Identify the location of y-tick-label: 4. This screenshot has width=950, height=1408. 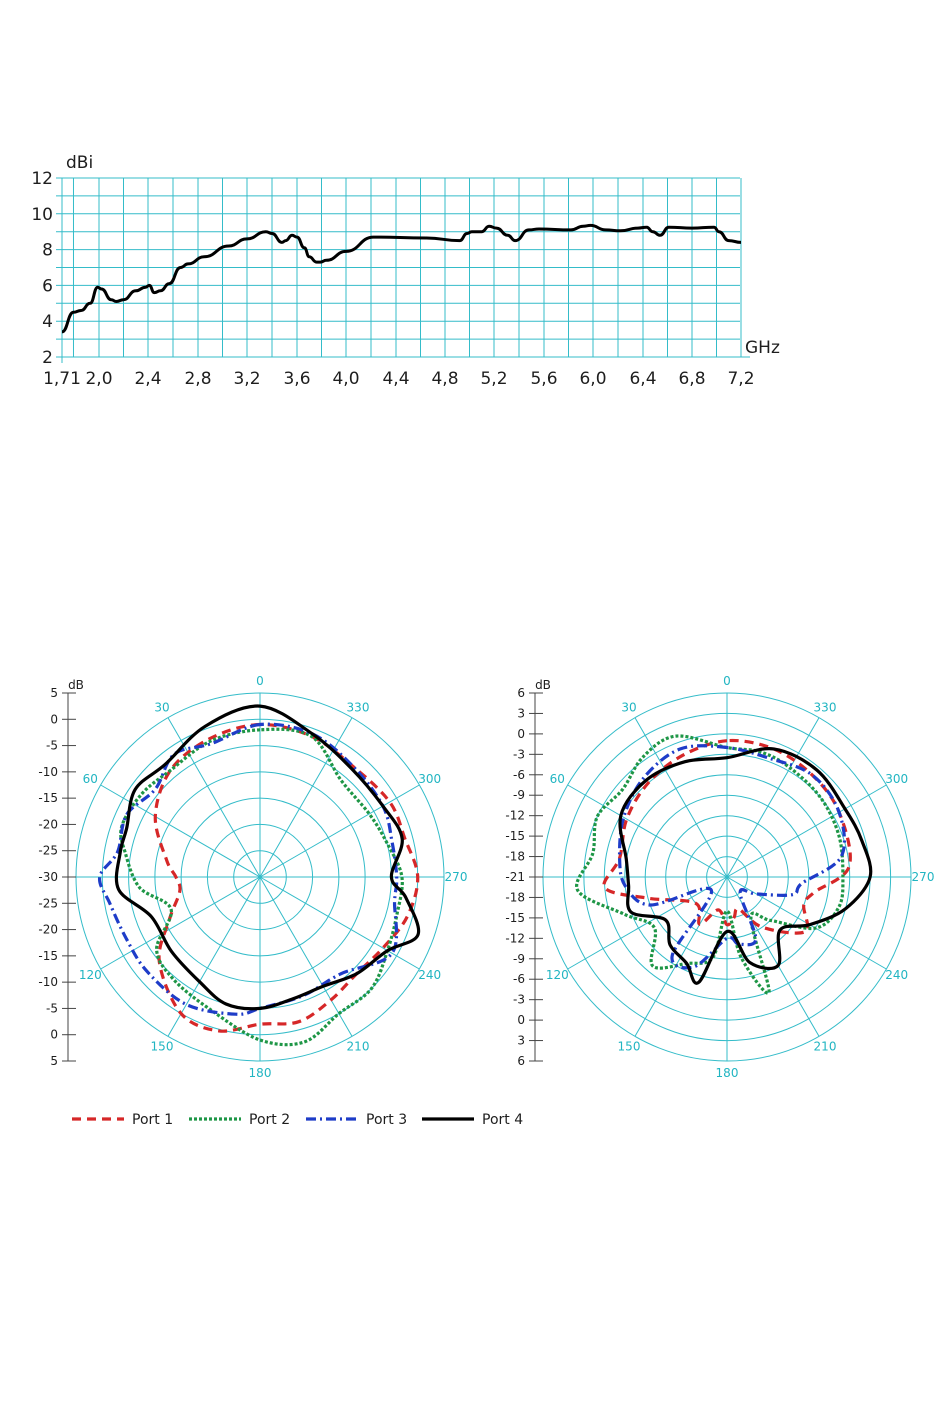
(47, 322).